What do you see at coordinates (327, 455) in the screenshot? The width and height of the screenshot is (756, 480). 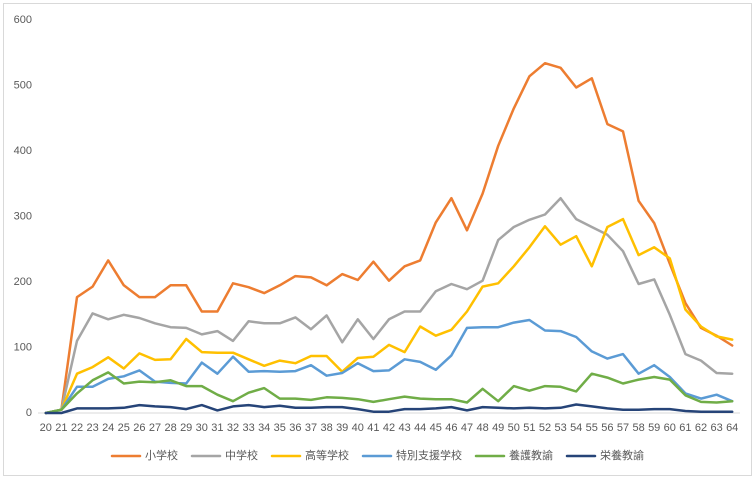 I see `legend-label: 高等学校` at bounding box center [327, 455].